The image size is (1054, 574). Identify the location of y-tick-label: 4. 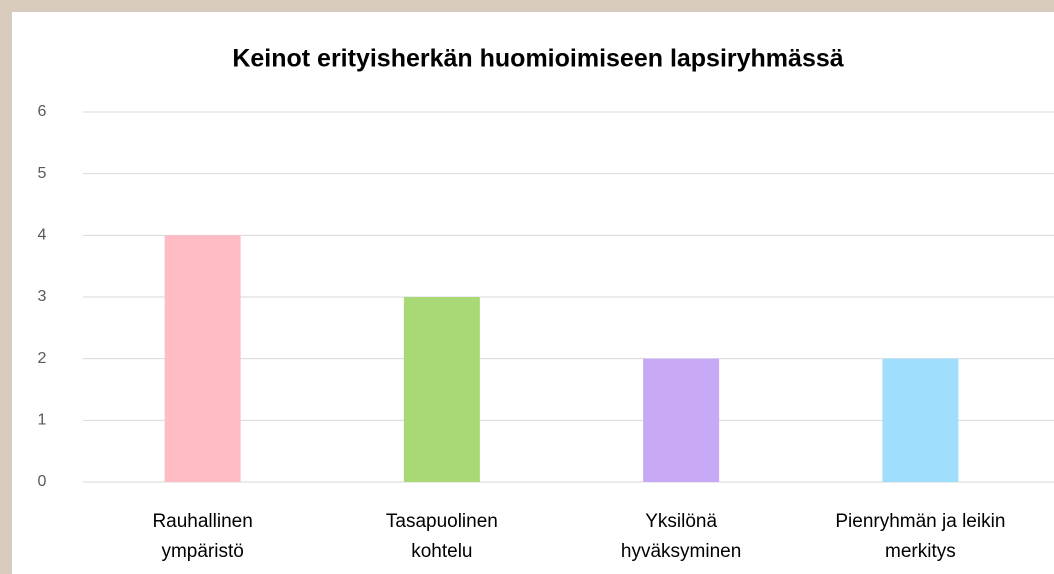
(42, 235).